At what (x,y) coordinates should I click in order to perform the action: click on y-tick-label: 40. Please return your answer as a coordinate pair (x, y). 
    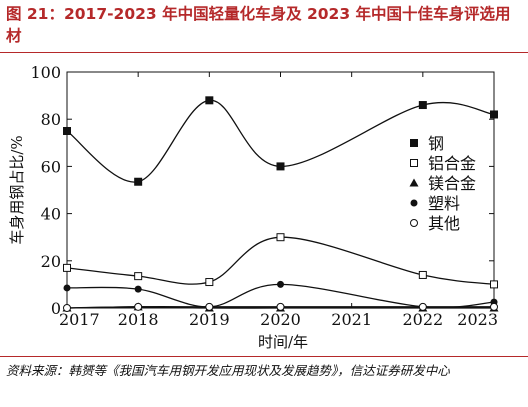
    Looking at the image, I should click on (51, 214).